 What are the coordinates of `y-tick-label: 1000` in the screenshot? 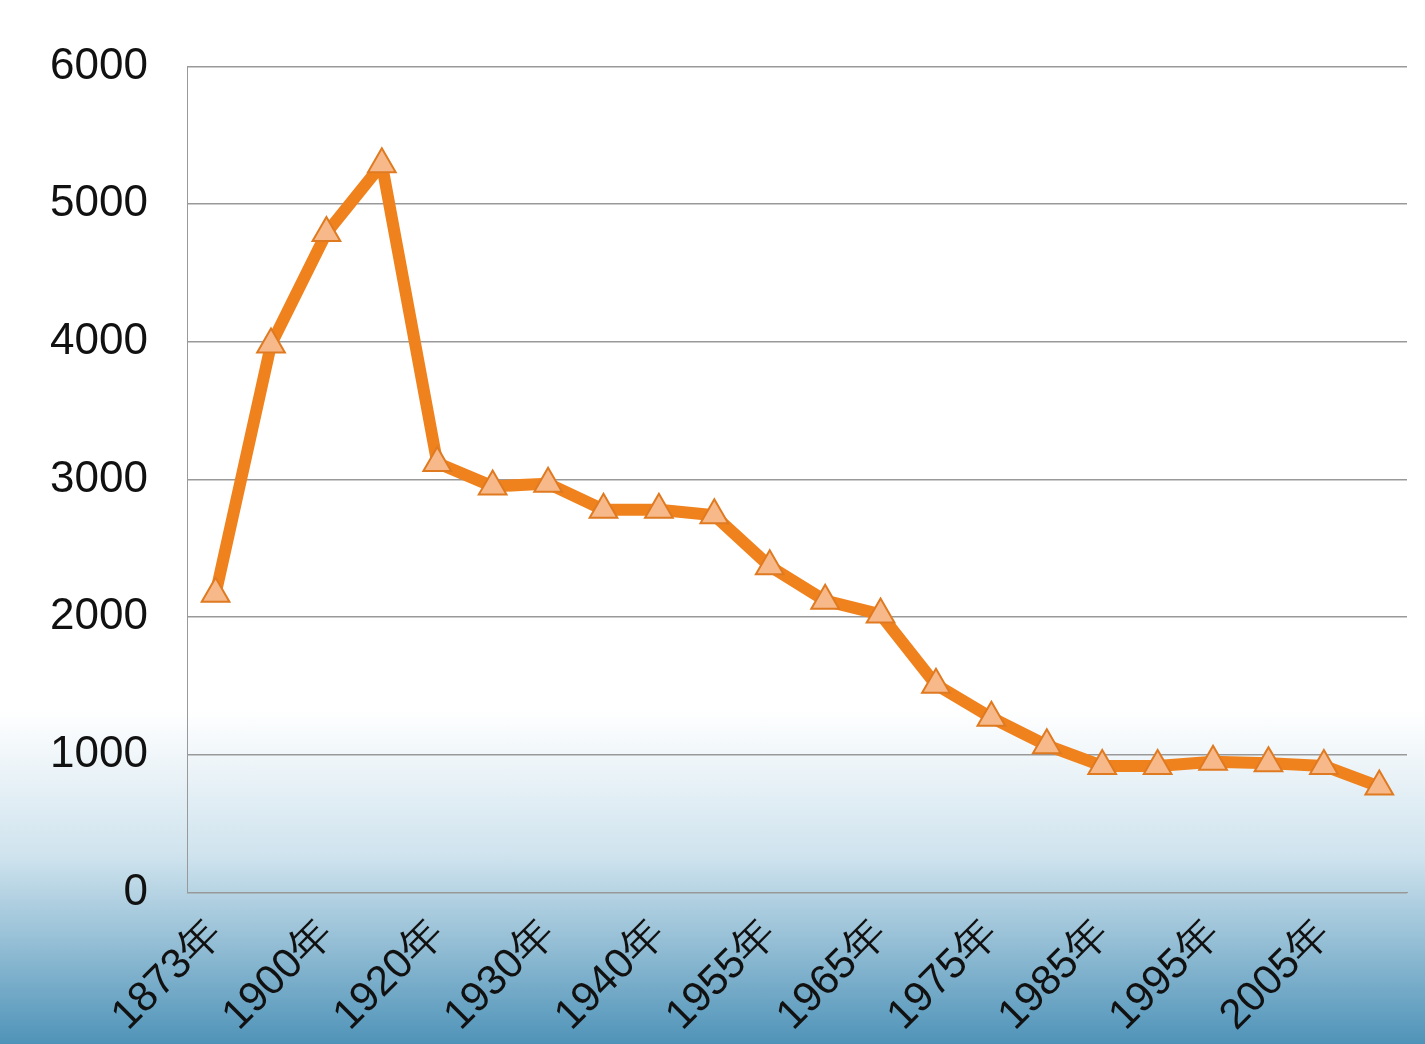 It's located at (98, 752).